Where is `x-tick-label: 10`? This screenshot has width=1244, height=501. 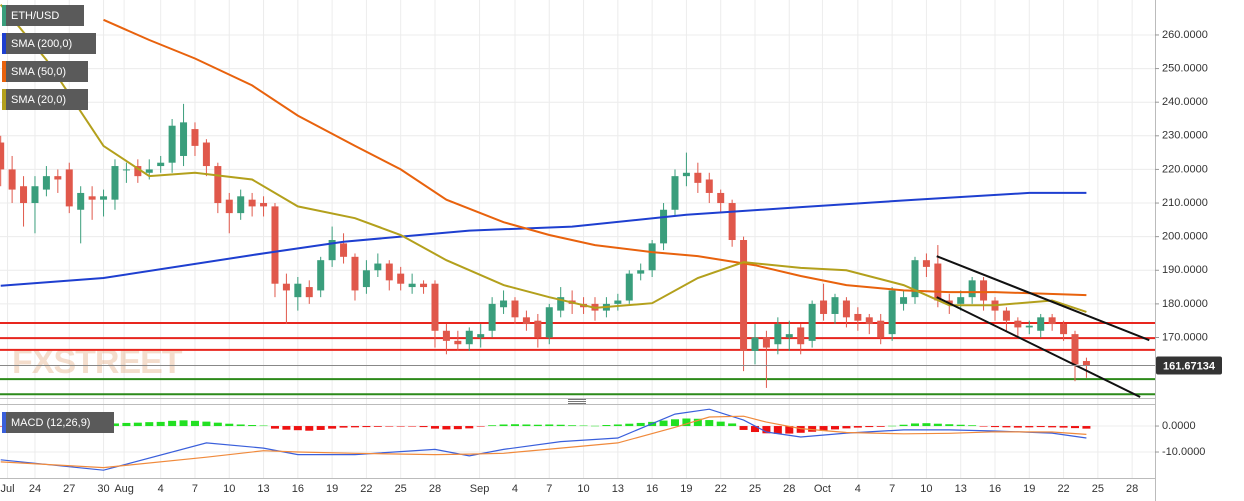
x-tick-label: 10 is located at coordinates (583, 489).